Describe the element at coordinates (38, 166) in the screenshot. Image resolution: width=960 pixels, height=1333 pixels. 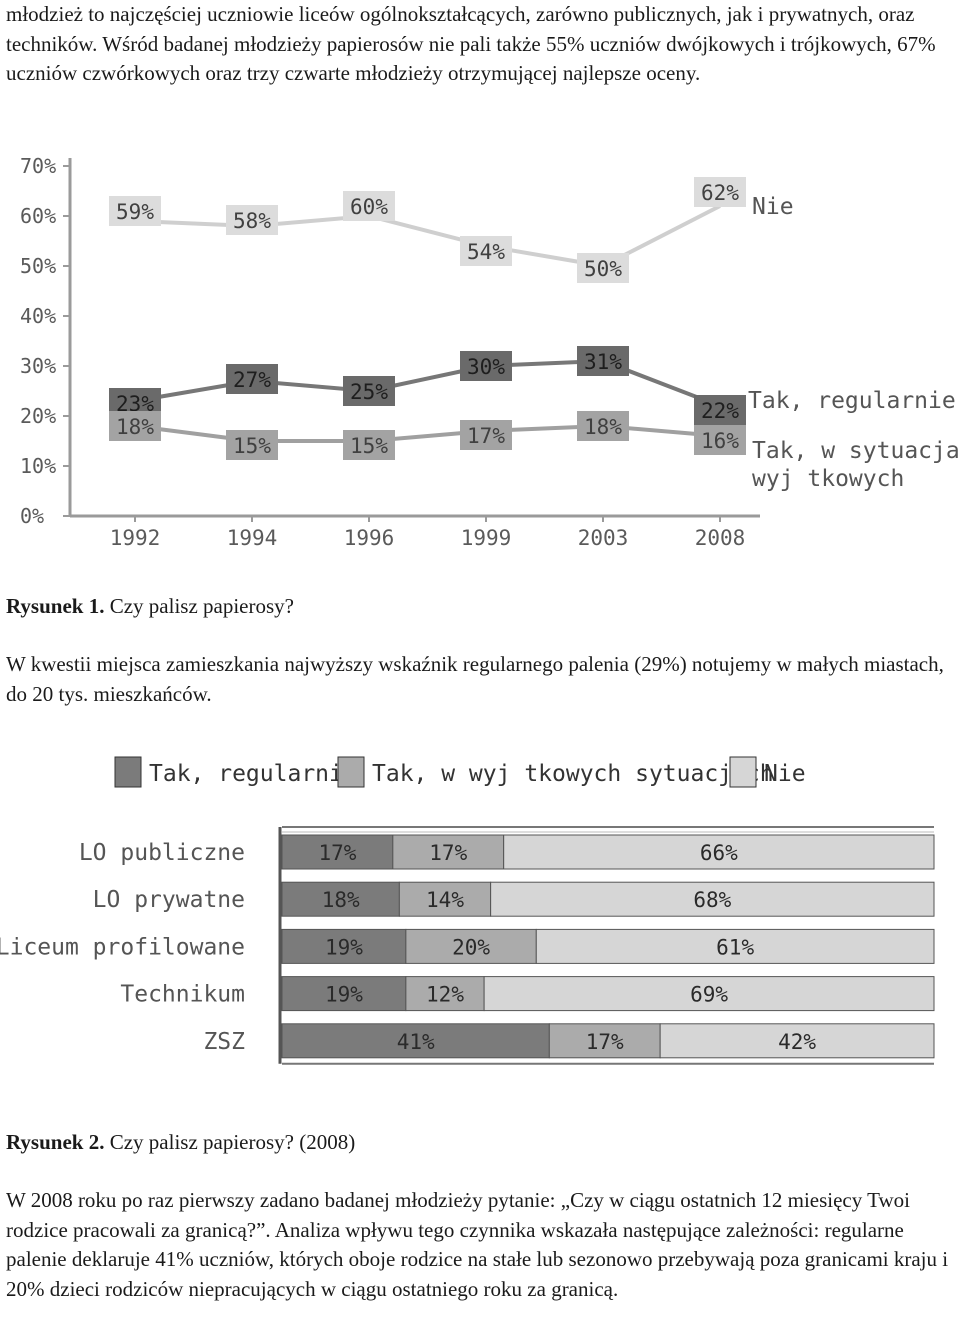
I see `y-tick-label: 70%` at that location.